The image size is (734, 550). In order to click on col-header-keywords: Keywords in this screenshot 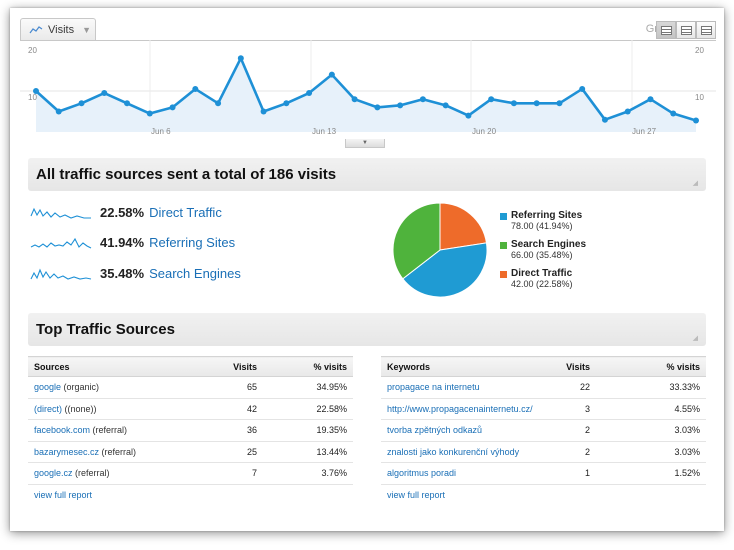, I will do `click(466, 366)`.